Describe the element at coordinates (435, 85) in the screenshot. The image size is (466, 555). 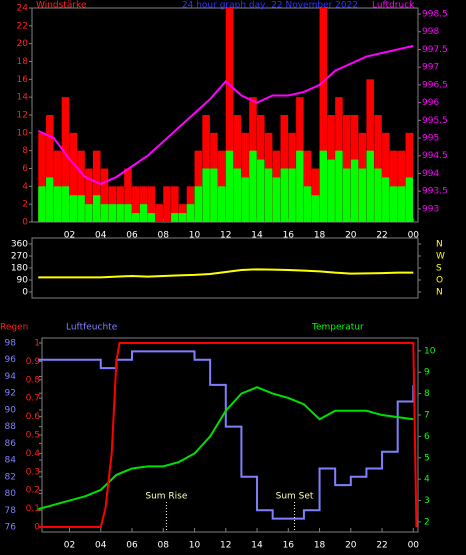
I see `y-tick-label: 996.5` at that location.